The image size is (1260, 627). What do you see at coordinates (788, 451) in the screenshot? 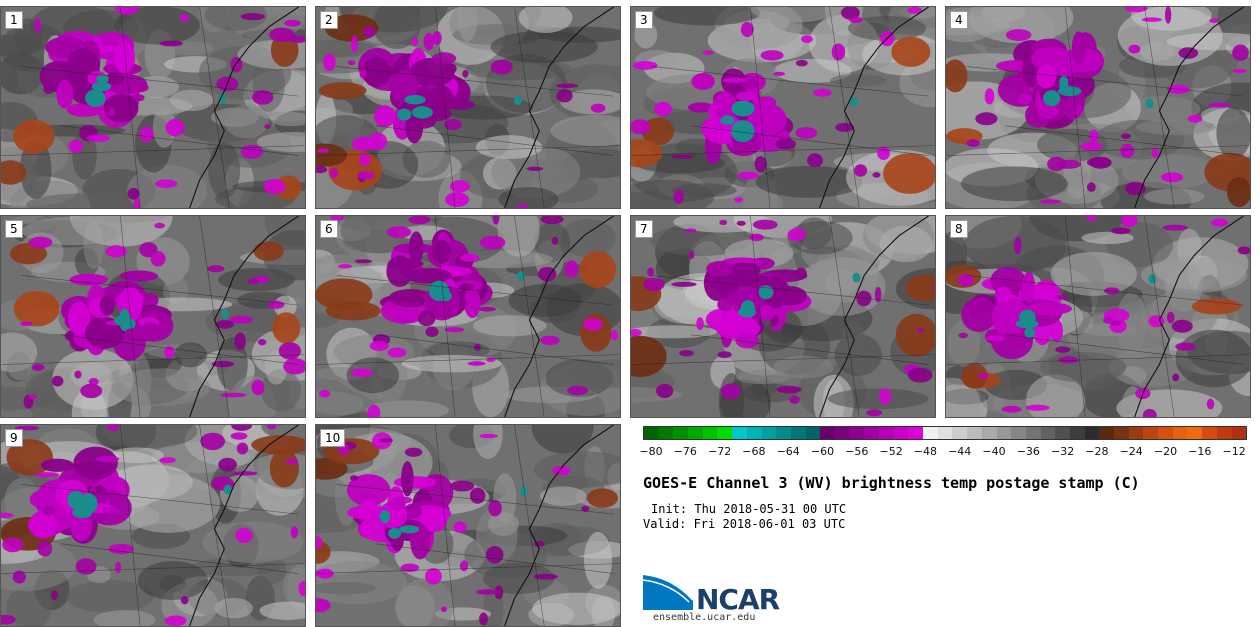
I see `colorbar-tick-label: −64` at bounding box center [788, 451].